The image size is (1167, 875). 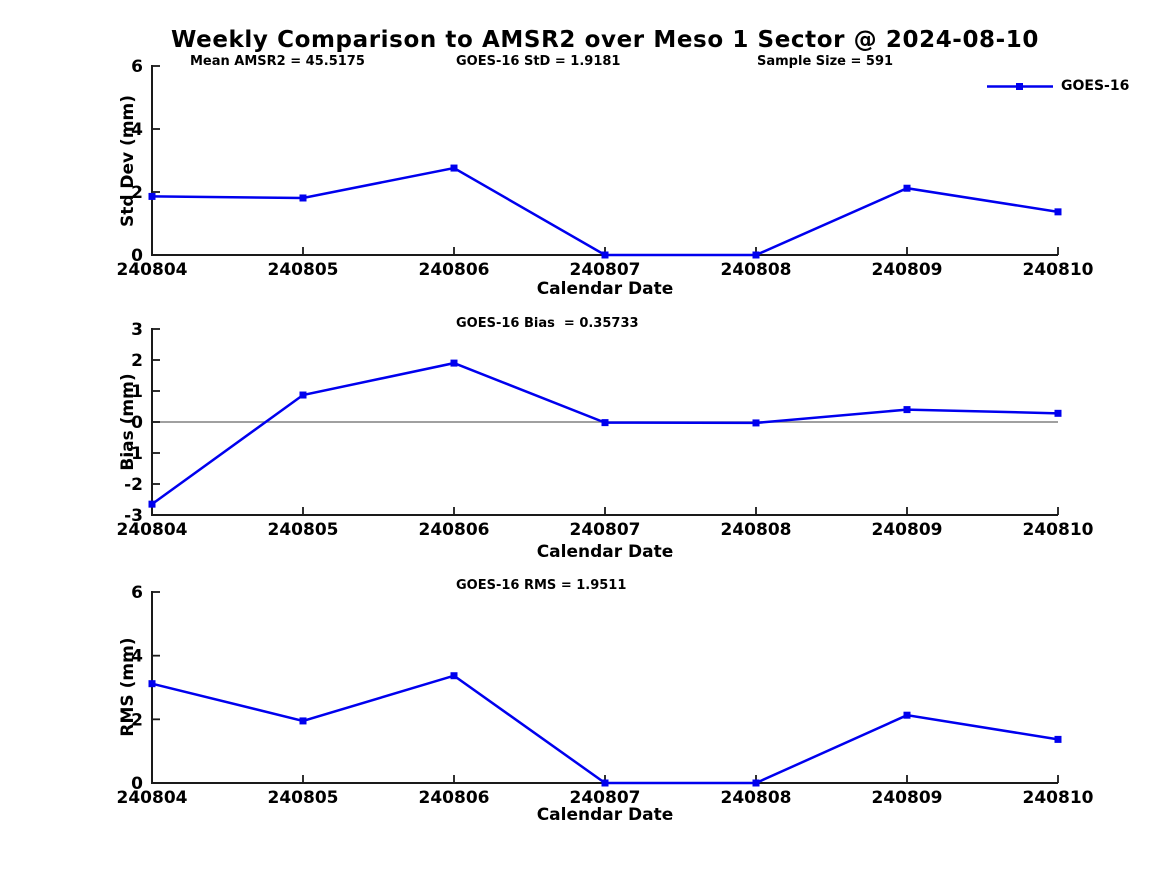 What do you see at coordinates (133, 516) in the screenshot?
I see `svg-text: -3` at bounding box center [133, 516].